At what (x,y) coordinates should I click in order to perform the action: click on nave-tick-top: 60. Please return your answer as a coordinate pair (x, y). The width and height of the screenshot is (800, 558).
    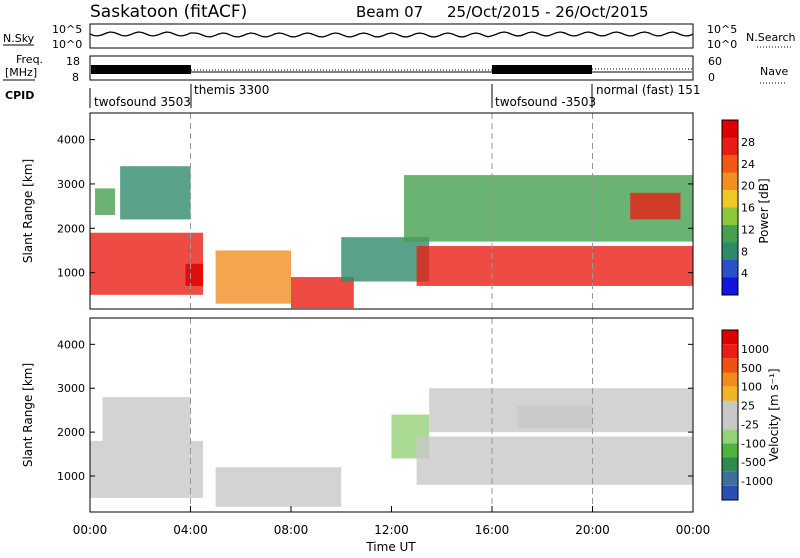
    Looking at the image, I should click on (715, 61).